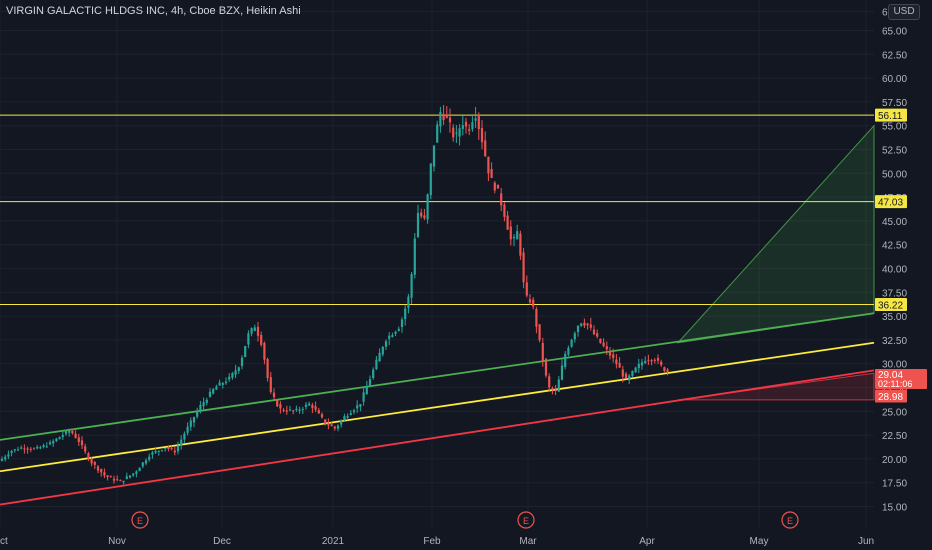  Describe the element at coordinates (894, 484) in the screenshot. I see `y-tick-label: 17.50` at that location.